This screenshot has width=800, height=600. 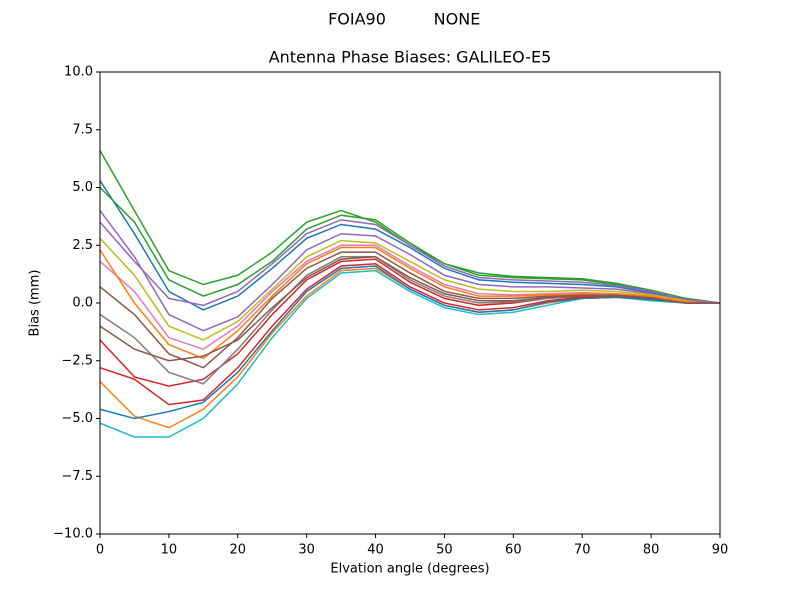 I want to click on x-tick-label: 70, so click(x=582, y=550).